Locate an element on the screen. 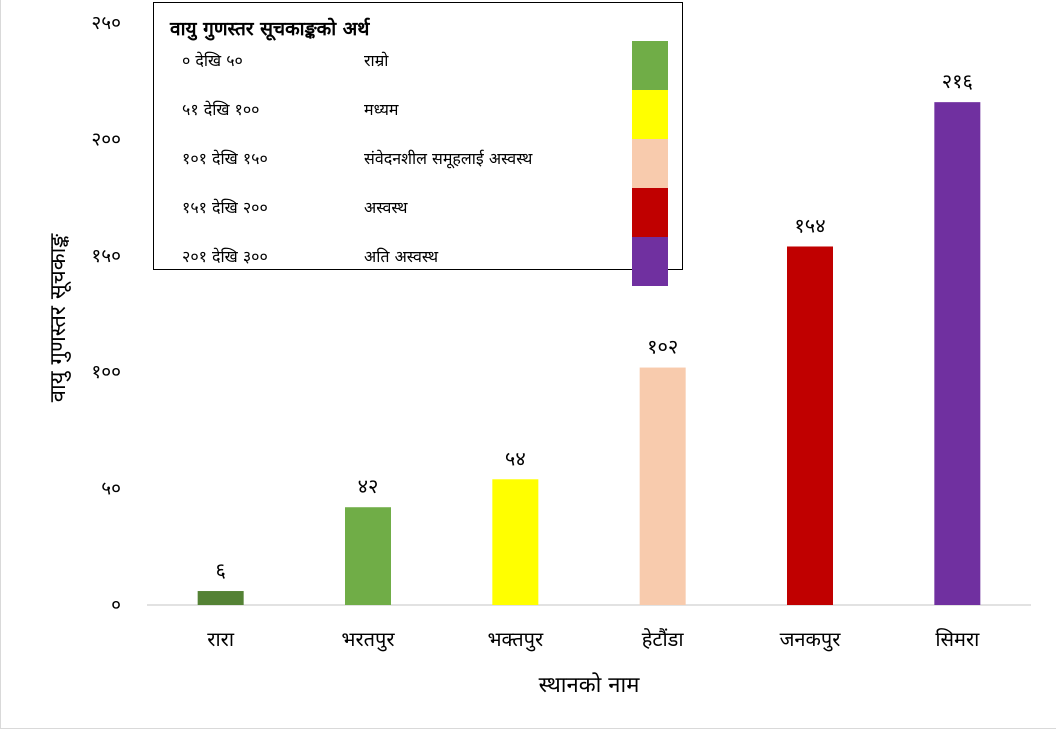 Image resolution: width=1056 pixels, height=729 pixels. data-label: ५४ is located at coordinates (515, 458).